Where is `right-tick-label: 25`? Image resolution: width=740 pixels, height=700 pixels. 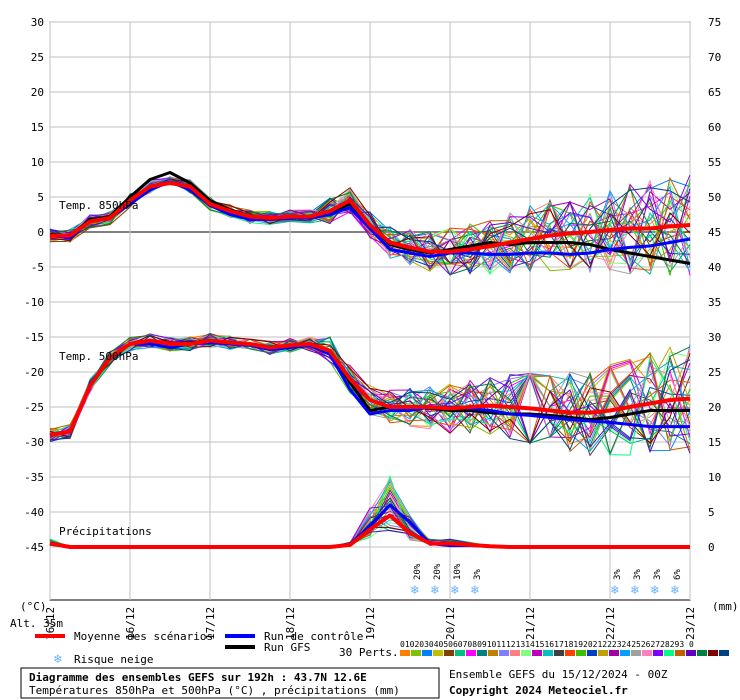
right-tick-label: 25 is located at coordinates (714, 372).